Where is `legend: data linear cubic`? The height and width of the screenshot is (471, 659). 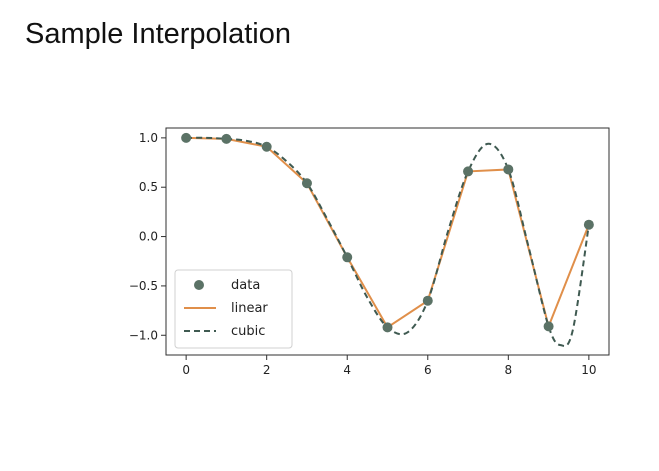 legend: data linear cubic is located at coordinates (233, 309).